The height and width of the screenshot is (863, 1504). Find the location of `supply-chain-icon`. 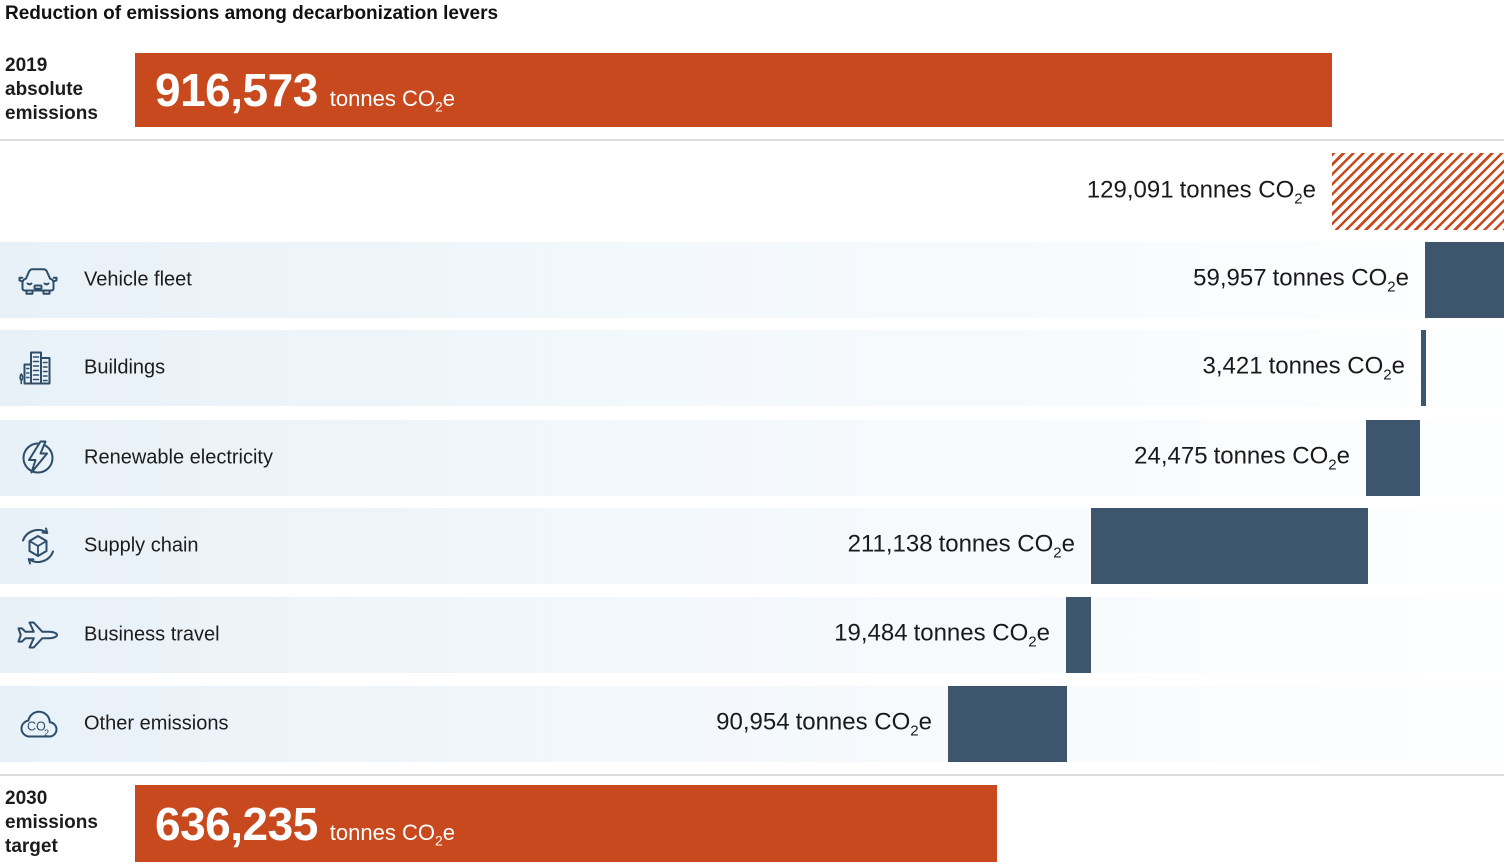

supply-chain-icon is located at coordinates (38, 546).